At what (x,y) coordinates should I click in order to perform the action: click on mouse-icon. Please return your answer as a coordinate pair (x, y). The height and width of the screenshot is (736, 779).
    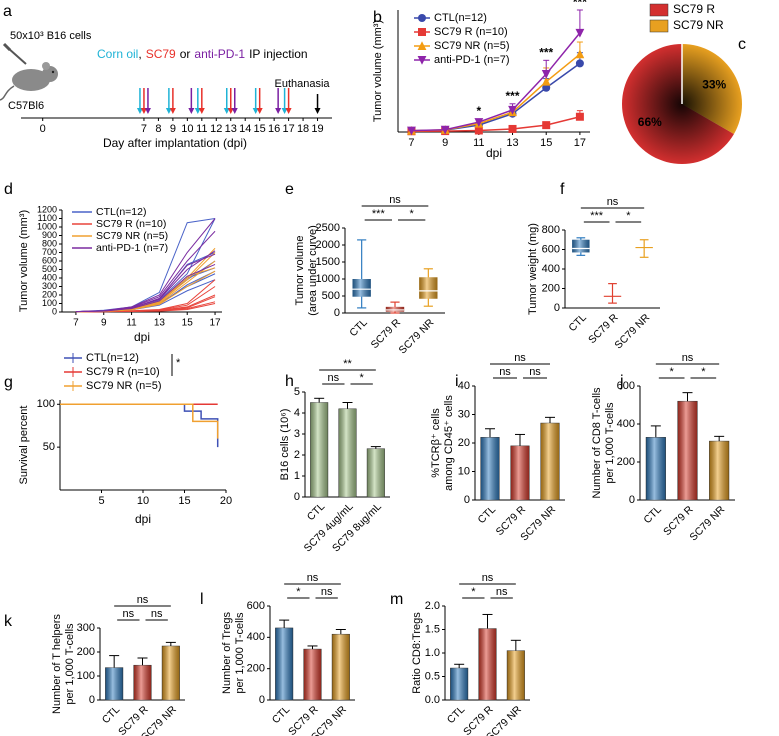
    Looking at the image, I should click on (29, 71).